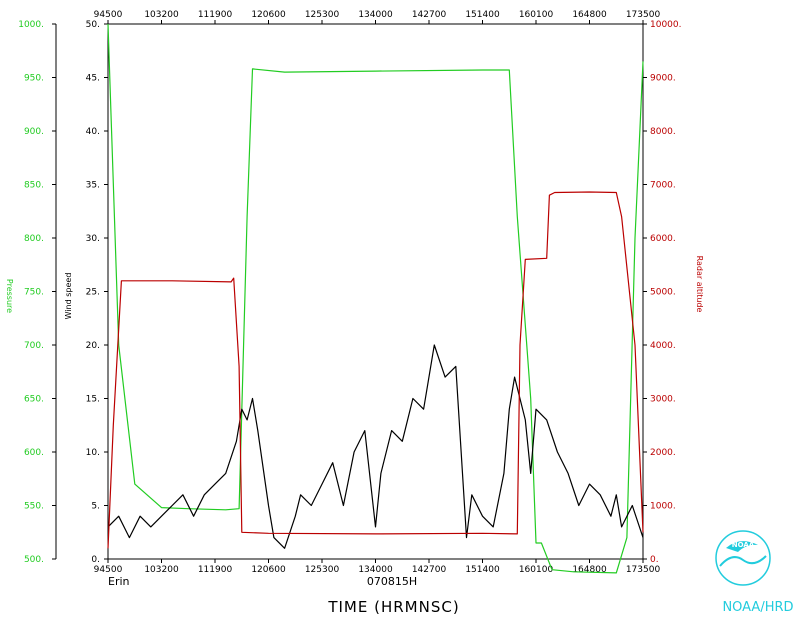  Describe the element at coordinates (743, 561) in the screenshot. I see `noaa-logo-wave` at that location.